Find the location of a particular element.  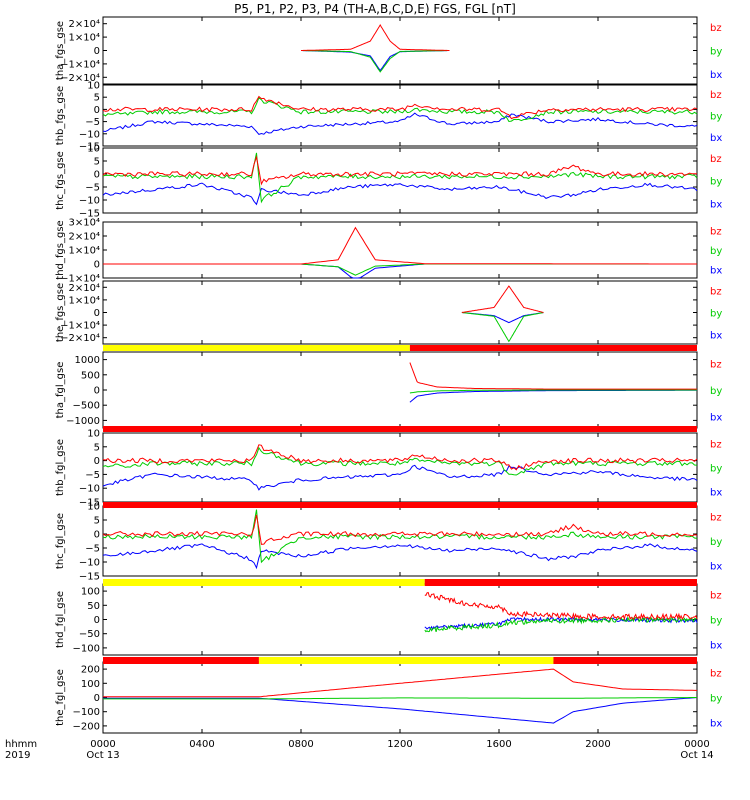

y-tick-label: 500 is located at coordinates (90, 375).